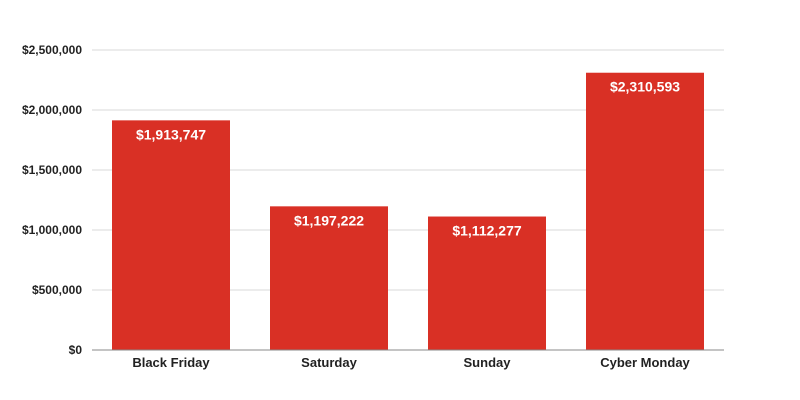 Image resolution: width=800 pixels, height=400 pixels. What do you see at coordinates (488, 362) in the screenshot?
I see `x-category-label: Sunday` at bounding box center [488, 362].